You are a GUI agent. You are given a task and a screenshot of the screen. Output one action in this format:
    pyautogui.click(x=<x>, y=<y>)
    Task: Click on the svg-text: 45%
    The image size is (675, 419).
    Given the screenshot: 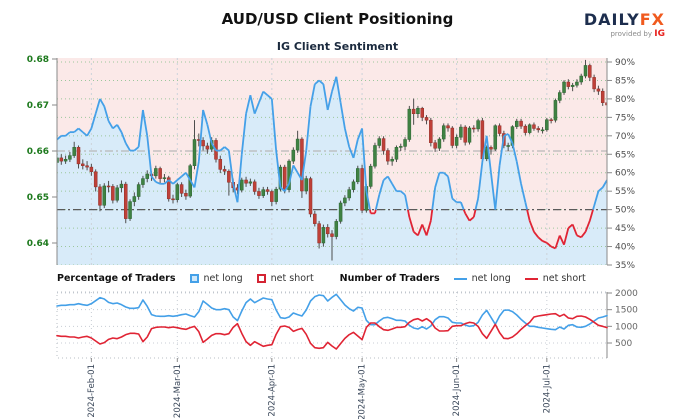 What is the action you would take?
    pyautogui.click(x=625, y=229)
    